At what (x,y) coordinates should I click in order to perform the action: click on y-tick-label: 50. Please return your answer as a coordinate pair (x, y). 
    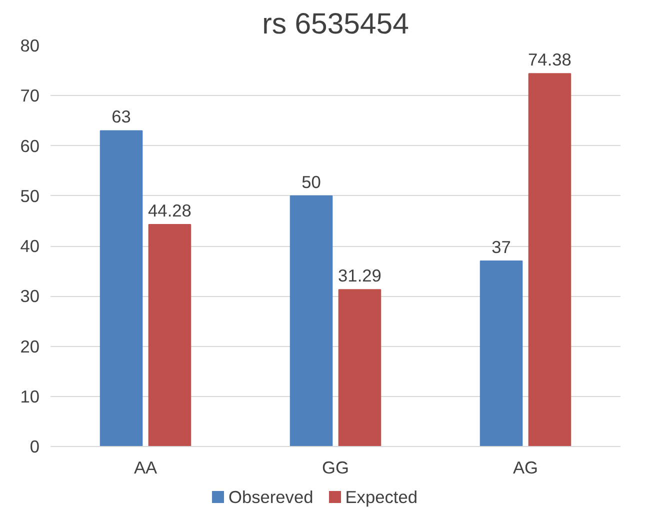
    Looking at the image, I should click on (30, 196).